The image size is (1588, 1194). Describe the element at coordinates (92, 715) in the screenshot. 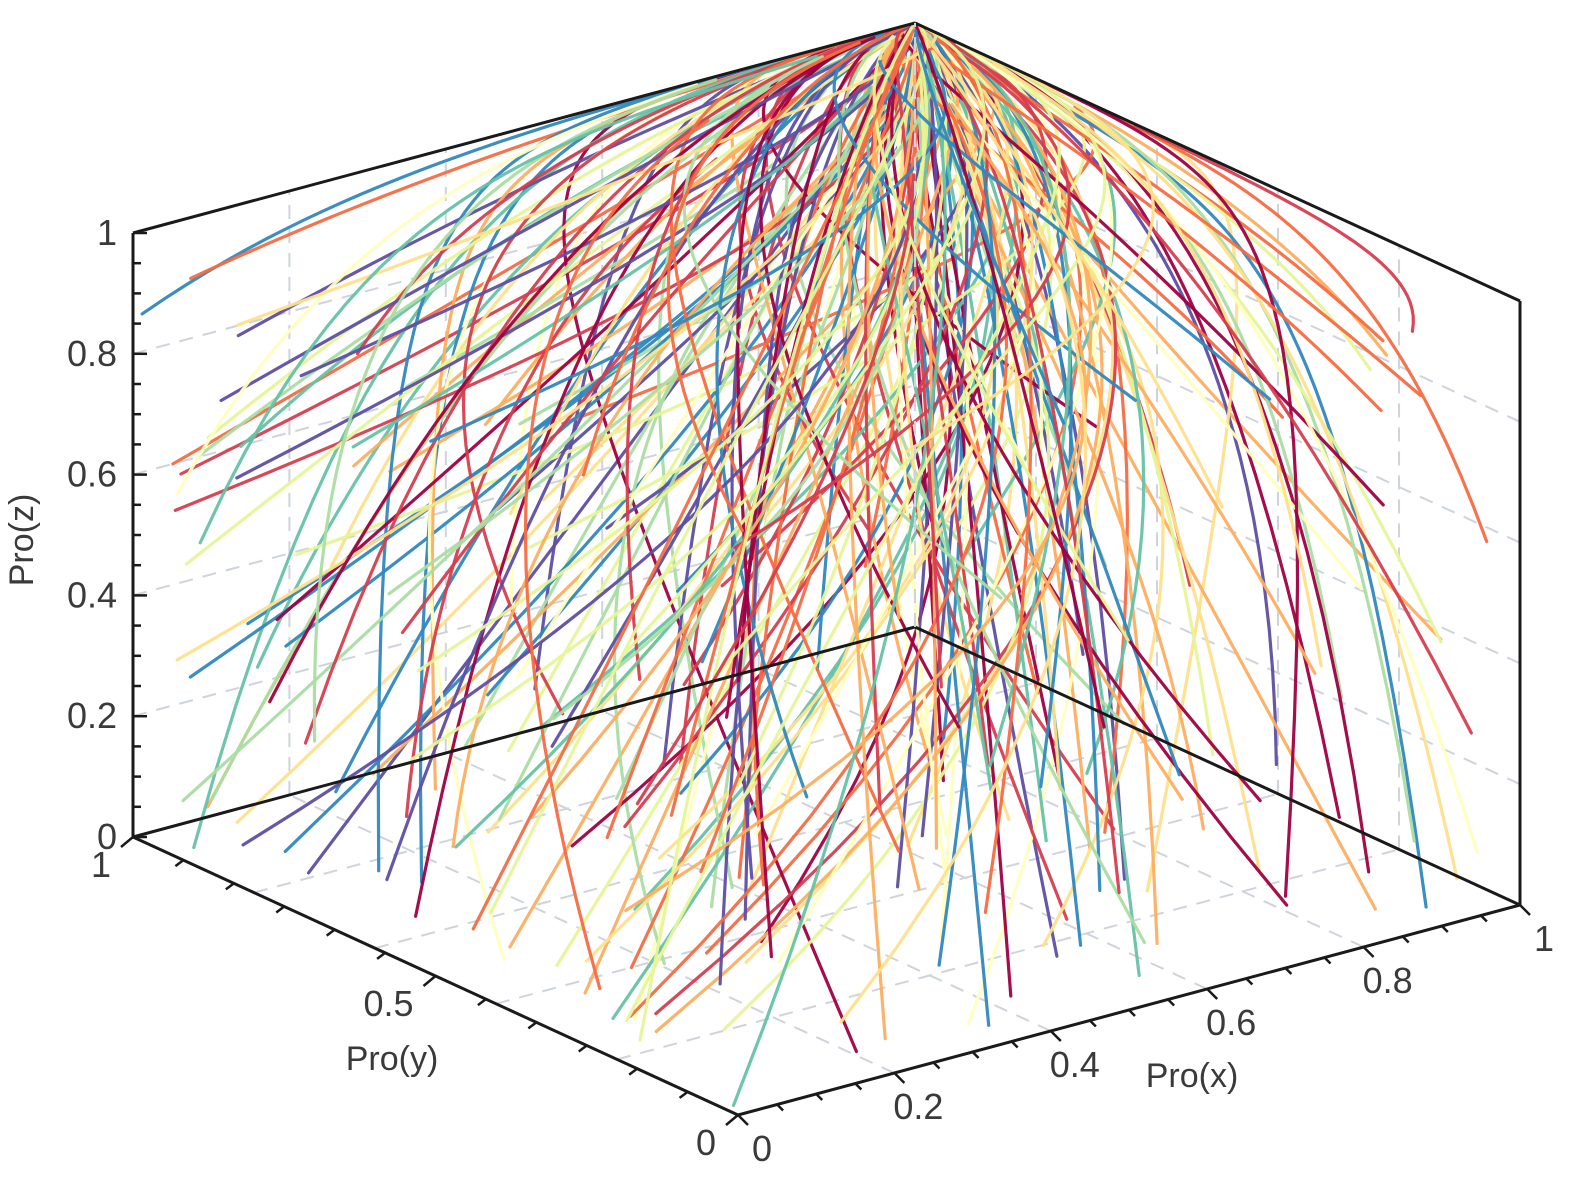

I see `z-tick-label: 0.2` at that location.